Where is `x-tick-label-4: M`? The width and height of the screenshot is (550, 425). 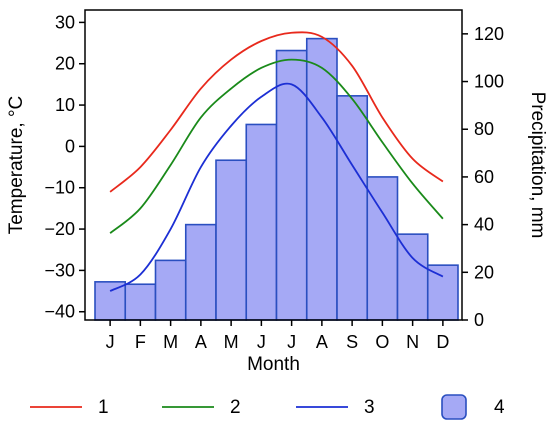
x-tick-label-4: M is located at coordinates (231, 342).